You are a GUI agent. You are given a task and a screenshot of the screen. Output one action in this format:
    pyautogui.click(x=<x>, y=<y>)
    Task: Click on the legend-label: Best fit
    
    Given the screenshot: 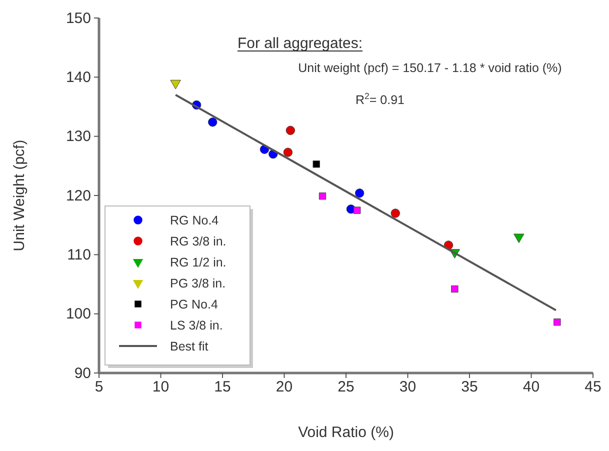 What is the action you would take?
    pyautogui.click(x=189, y=347)
    